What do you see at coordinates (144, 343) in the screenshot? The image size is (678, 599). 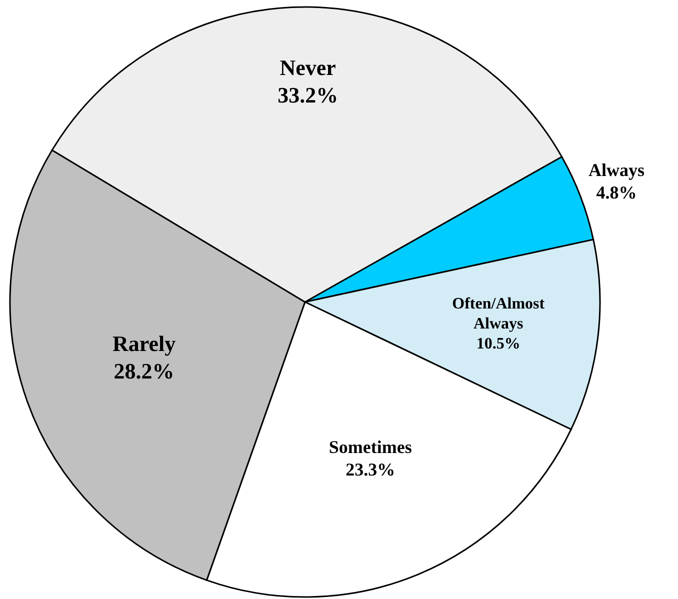 I see `slice-label: Rarely` at bounding box center [144, 343].